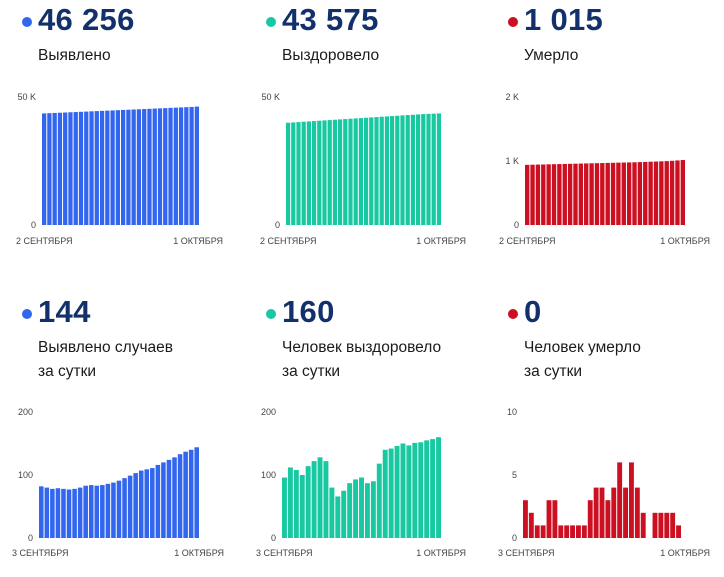 This screenshot has height=577, width=724. Describe the element at coordinates (512, 161) in the screenshot. I see `y-tick-label: 1 K` at that location.